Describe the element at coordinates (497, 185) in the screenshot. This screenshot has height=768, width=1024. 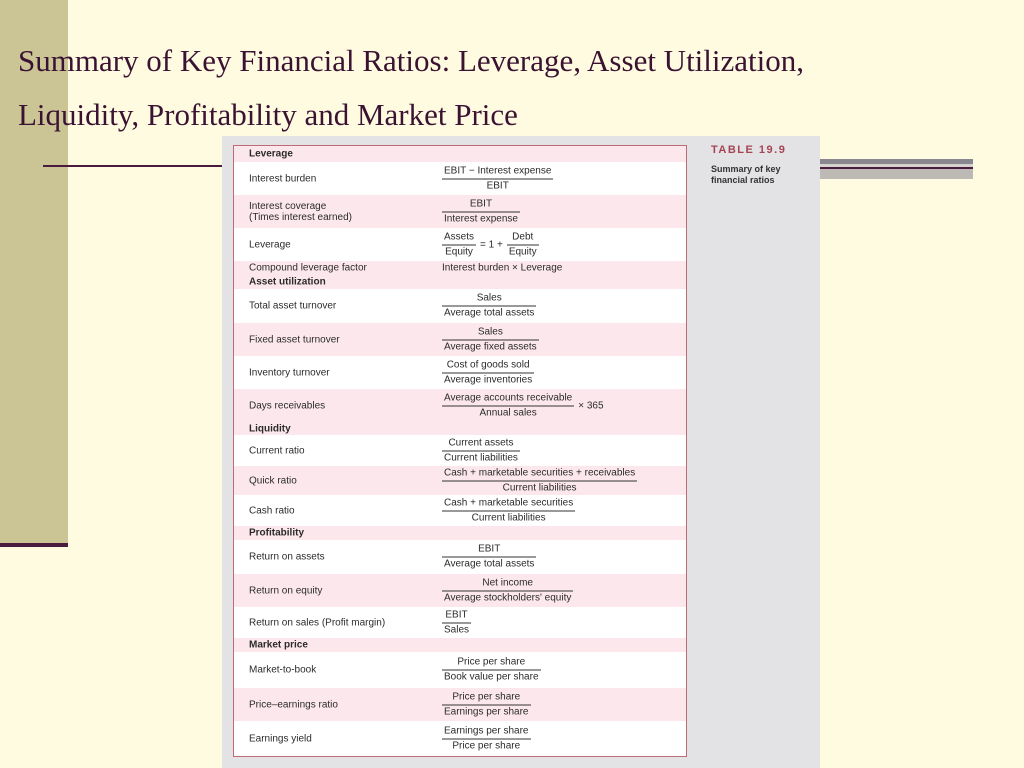
I see `fraction-denominator: EBIT` at that location.